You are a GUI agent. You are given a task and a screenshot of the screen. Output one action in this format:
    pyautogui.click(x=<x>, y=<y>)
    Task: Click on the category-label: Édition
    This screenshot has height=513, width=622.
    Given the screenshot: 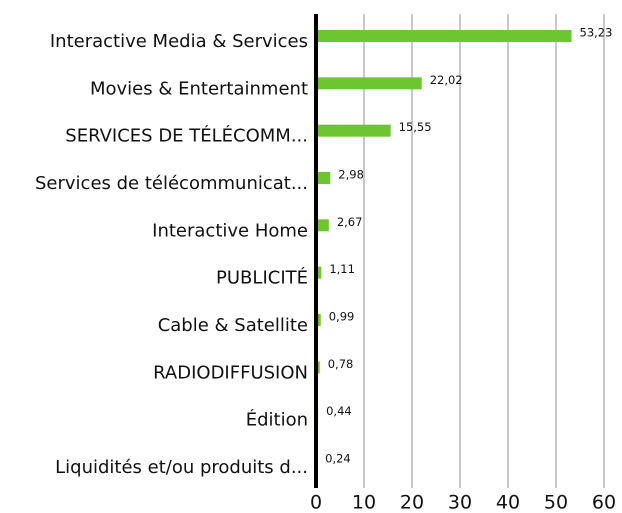 What is the action you would take?
    pyautogui.click(x=277, y=420)
    